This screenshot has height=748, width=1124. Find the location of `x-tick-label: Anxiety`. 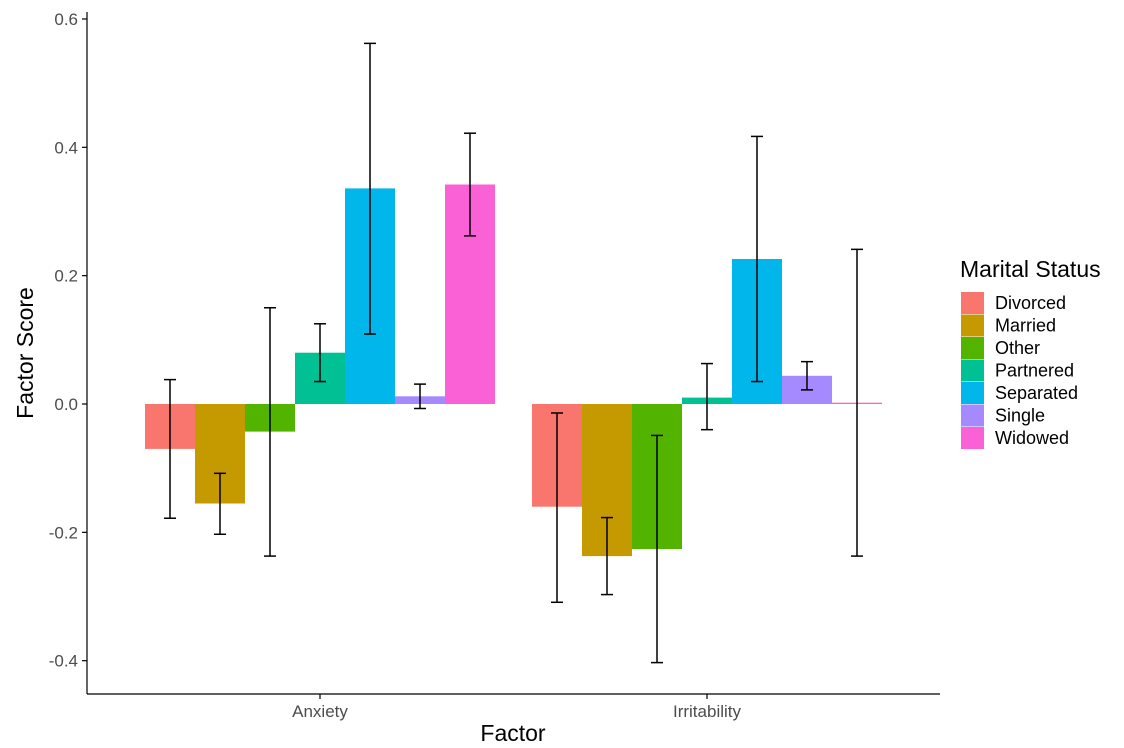

x-tick-label: Anxiety is located at coordinates (320, 711).